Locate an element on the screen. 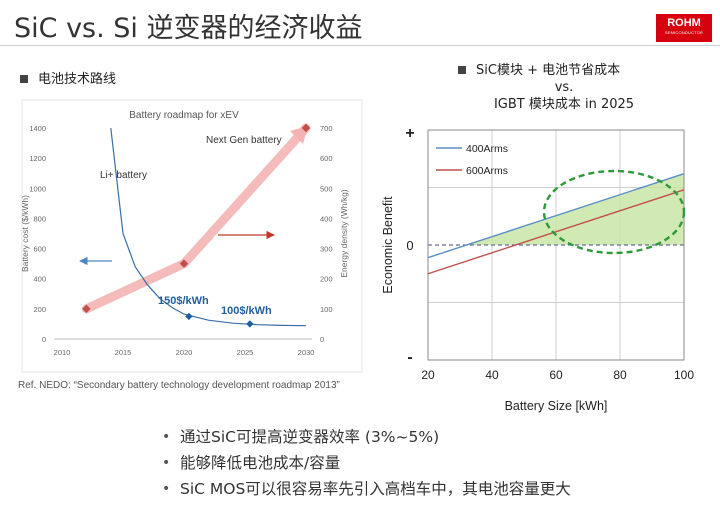 This screenshot has width=720, height=506. rohm-logo: ROHM SEMICONDUCTOR is located at coordinates (684, 28).